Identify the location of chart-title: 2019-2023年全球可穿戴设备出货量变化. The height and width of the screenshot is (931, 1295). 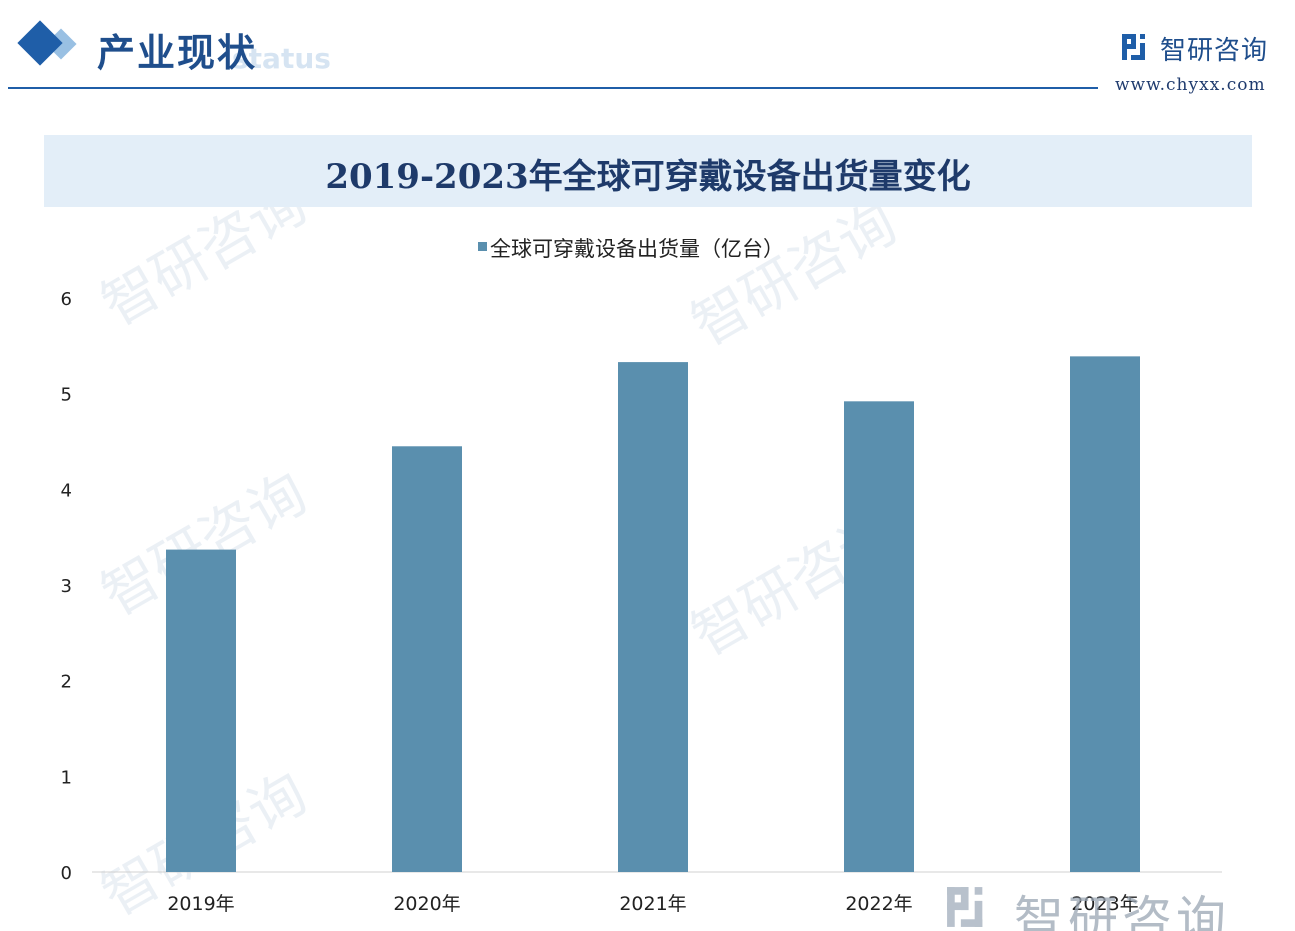
(648, 177).